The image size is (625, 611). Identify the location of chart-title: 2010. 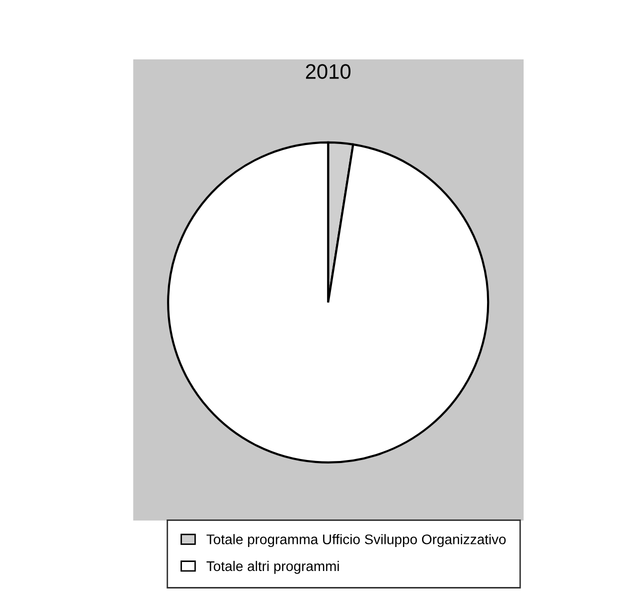
(328, 71).